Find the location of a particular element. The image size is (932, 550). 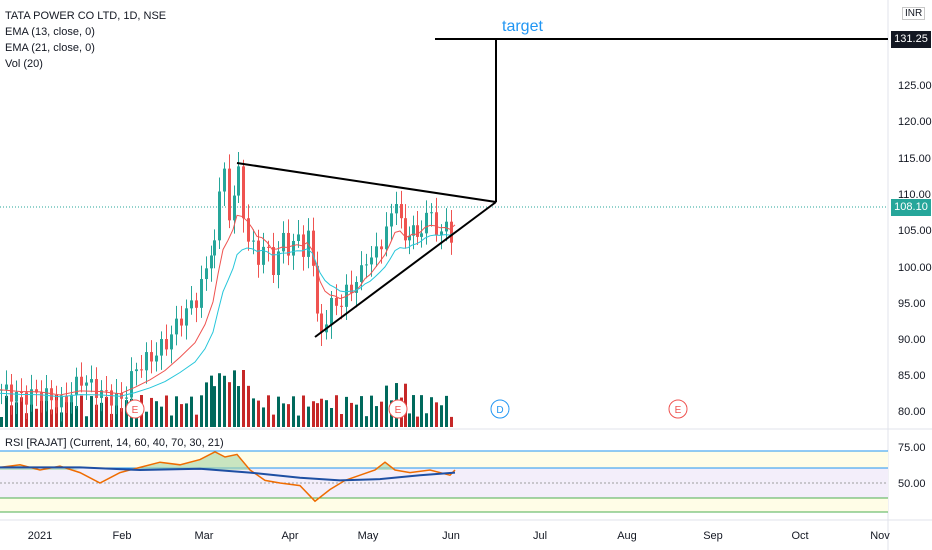

time-tick: Aug is located at coordinates (627, 536).